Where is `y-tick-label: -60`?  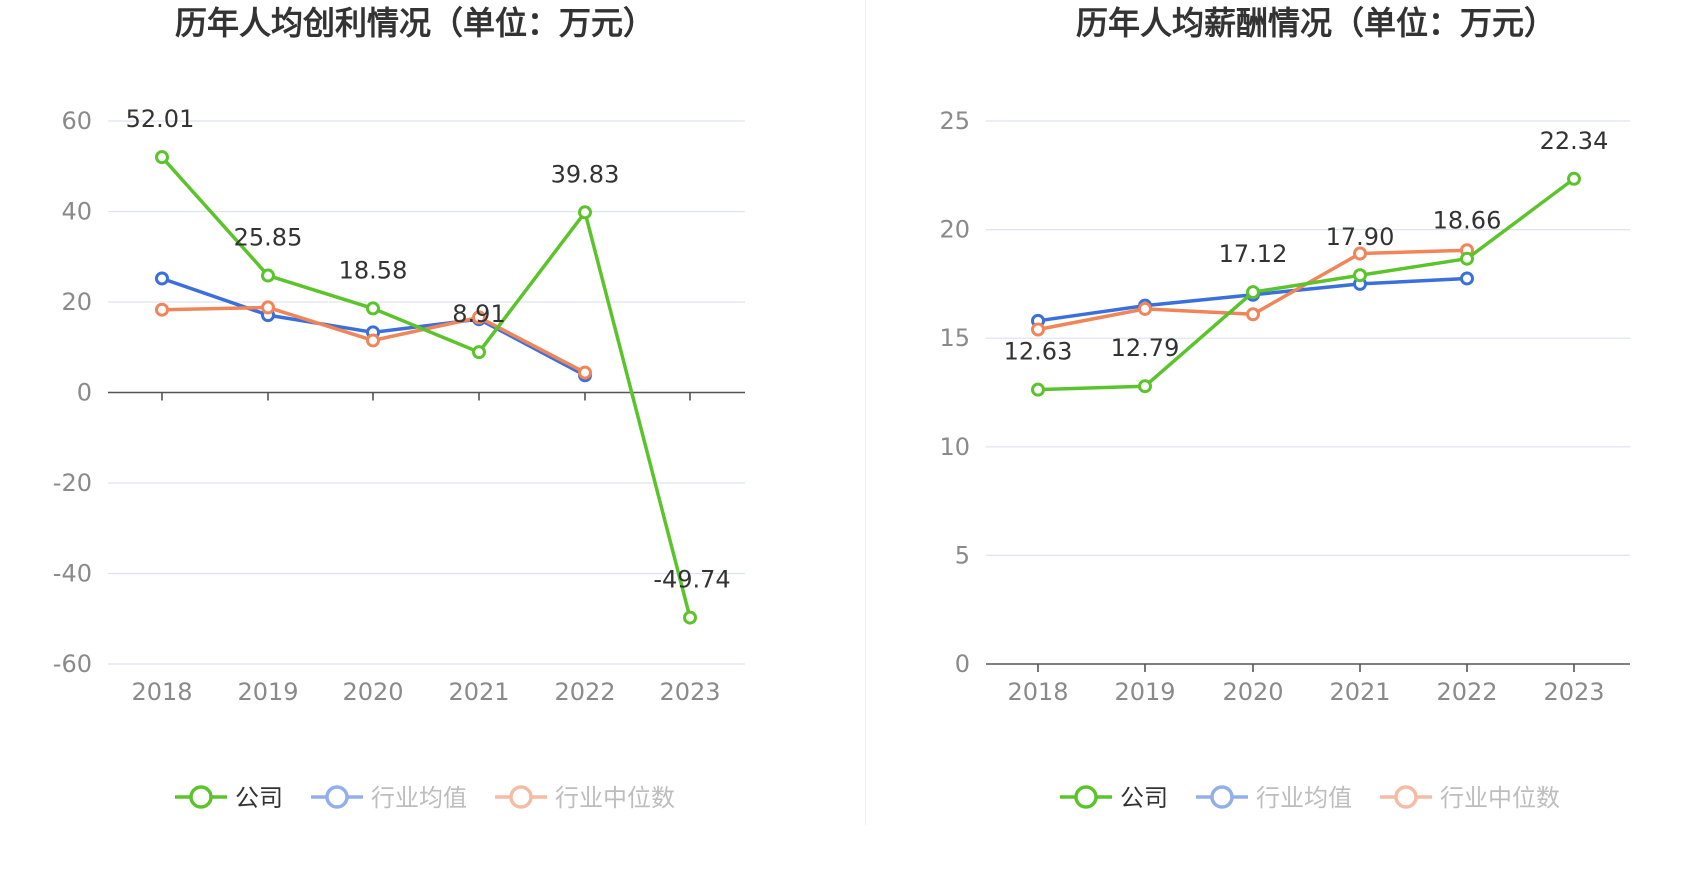 y-tick-label: -60 is located at coordinates (72, 664).